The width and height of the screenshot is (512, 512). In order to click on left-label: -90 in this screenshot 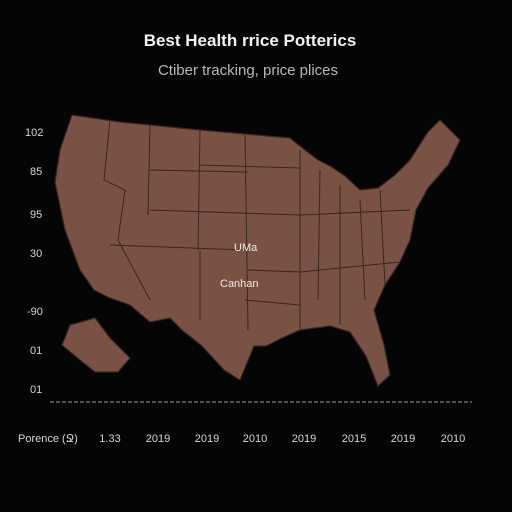, I will do `click(35, 312)`.